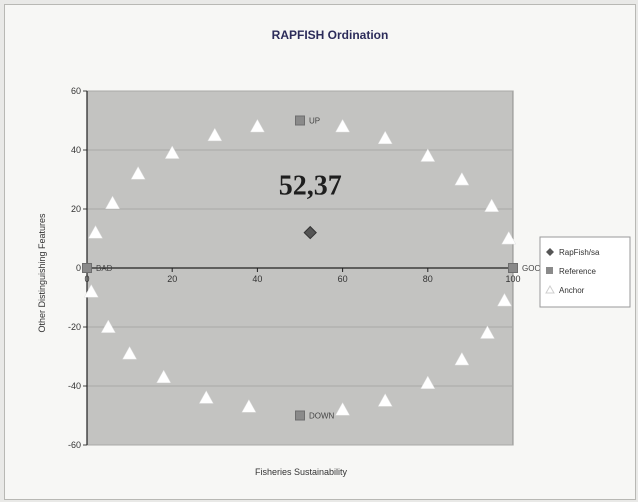 This screenshot has height=502, width=638. I want to click on rapfish-point, so click(310, 232).